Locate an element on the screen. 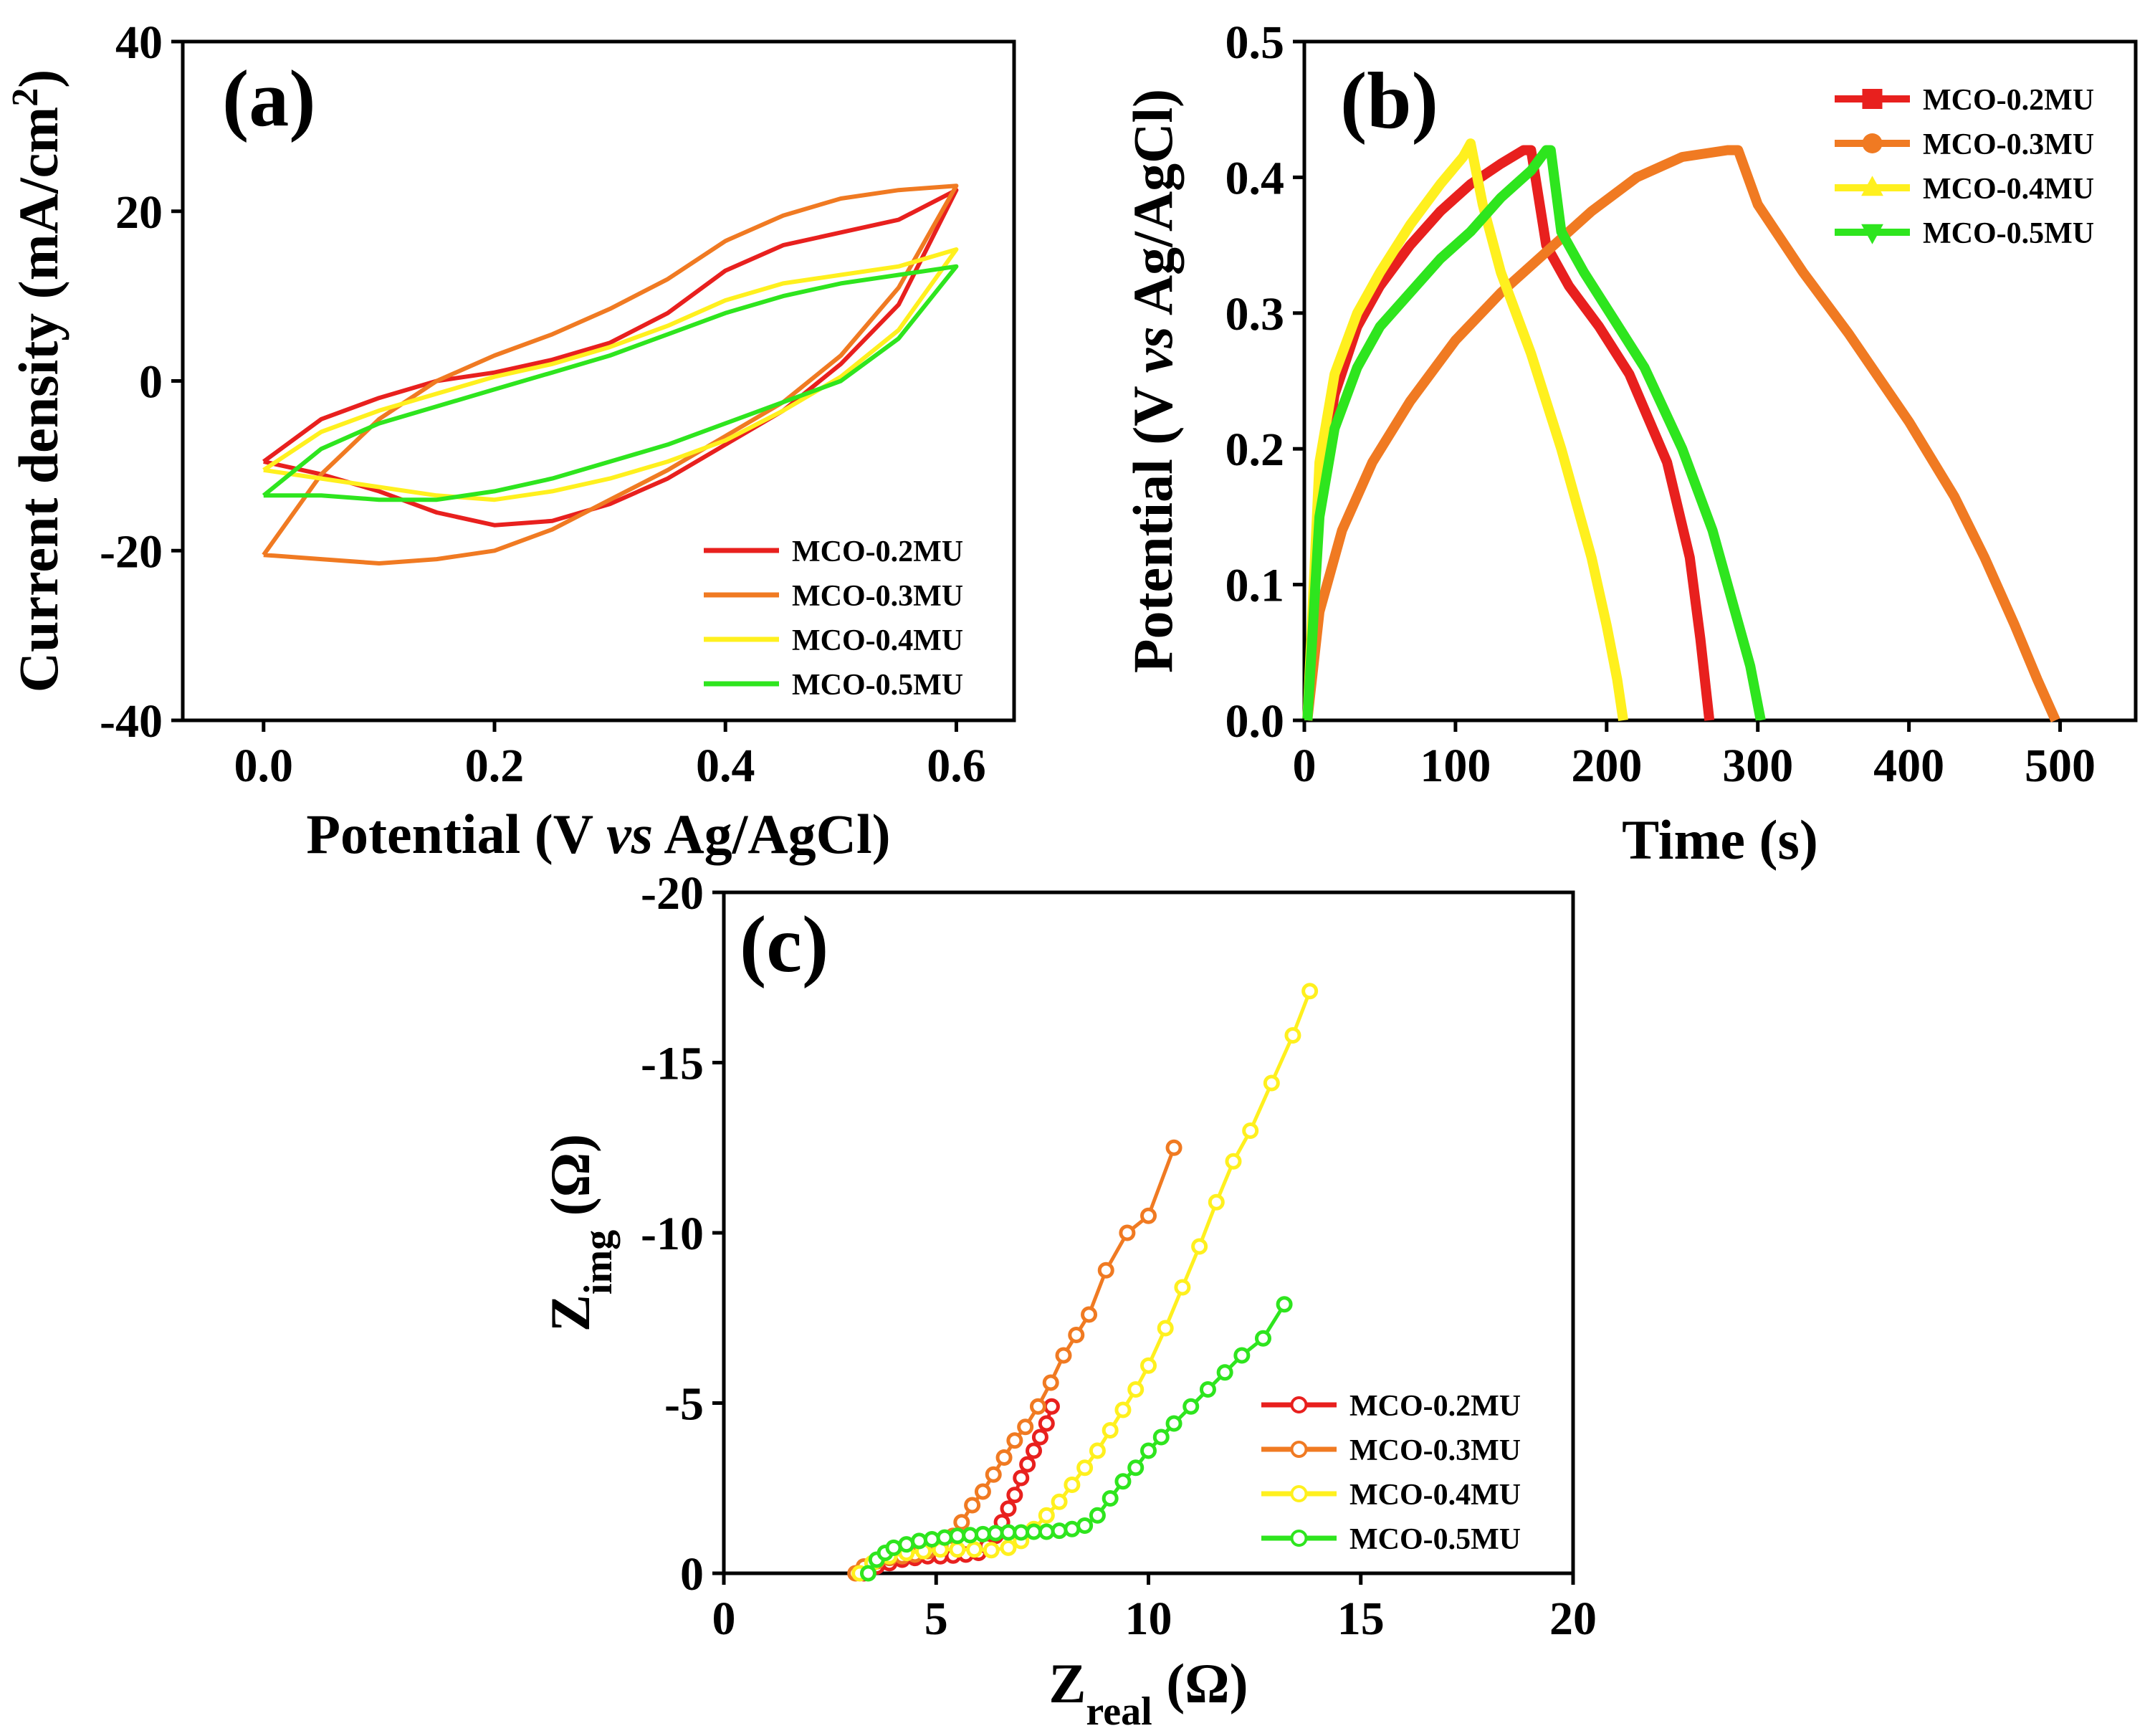  legend-item: MCO-0.2MU is located at coordinates (1965, 100).